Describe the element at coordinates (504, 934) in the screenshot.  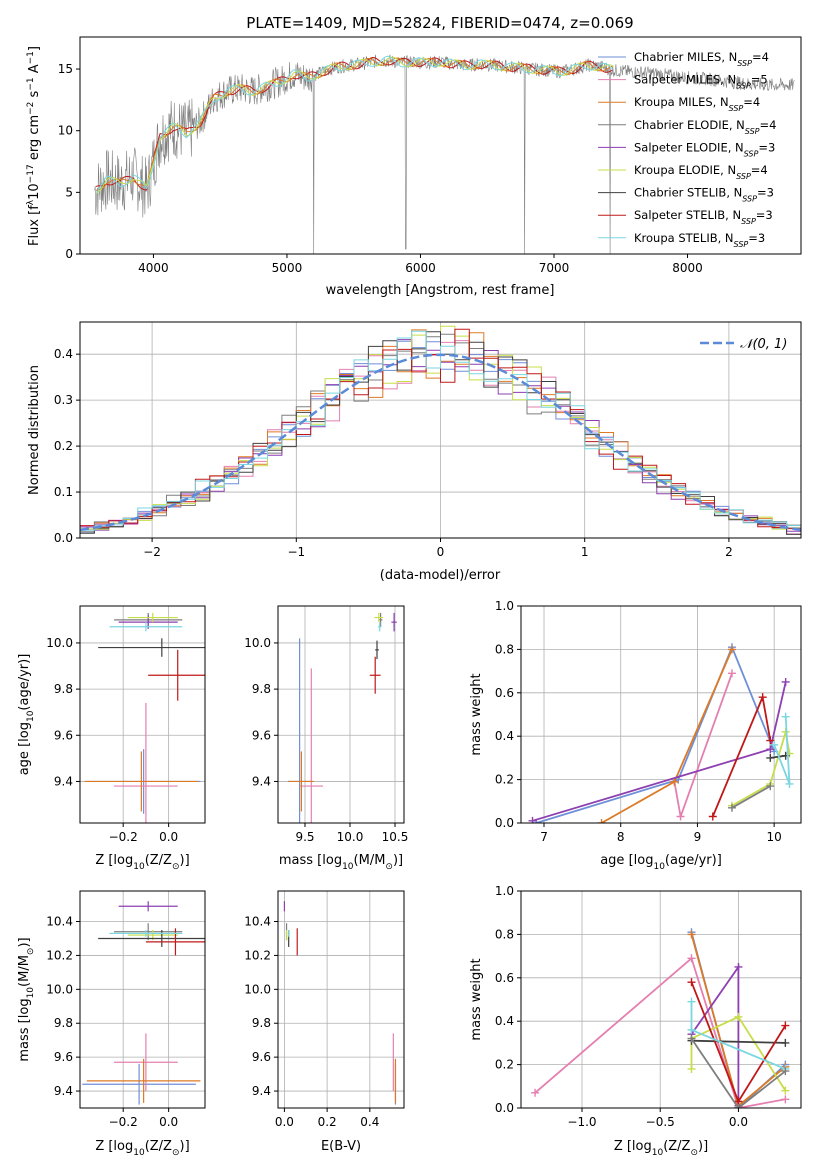
I see `weight-vs-metallicity-ytick-label: 0.8` at that location.